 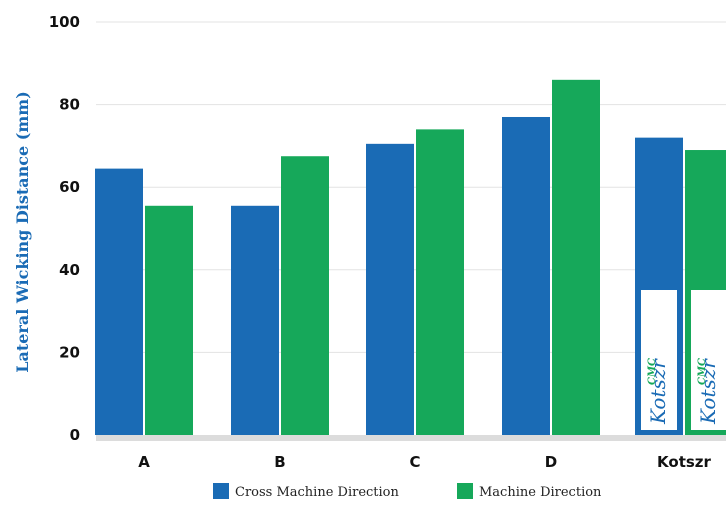 I want to click on y-tick-label: 40, so click(x=69, y=270).